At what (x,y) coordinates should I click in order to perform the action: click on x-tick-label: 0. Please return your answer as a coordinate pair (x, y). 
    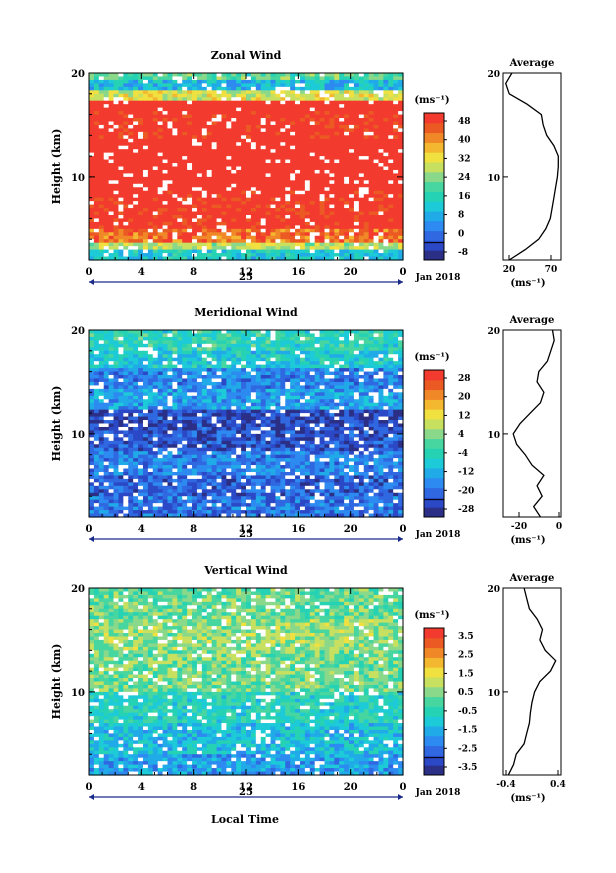
    Looking at the image, I should click on (89, 272).